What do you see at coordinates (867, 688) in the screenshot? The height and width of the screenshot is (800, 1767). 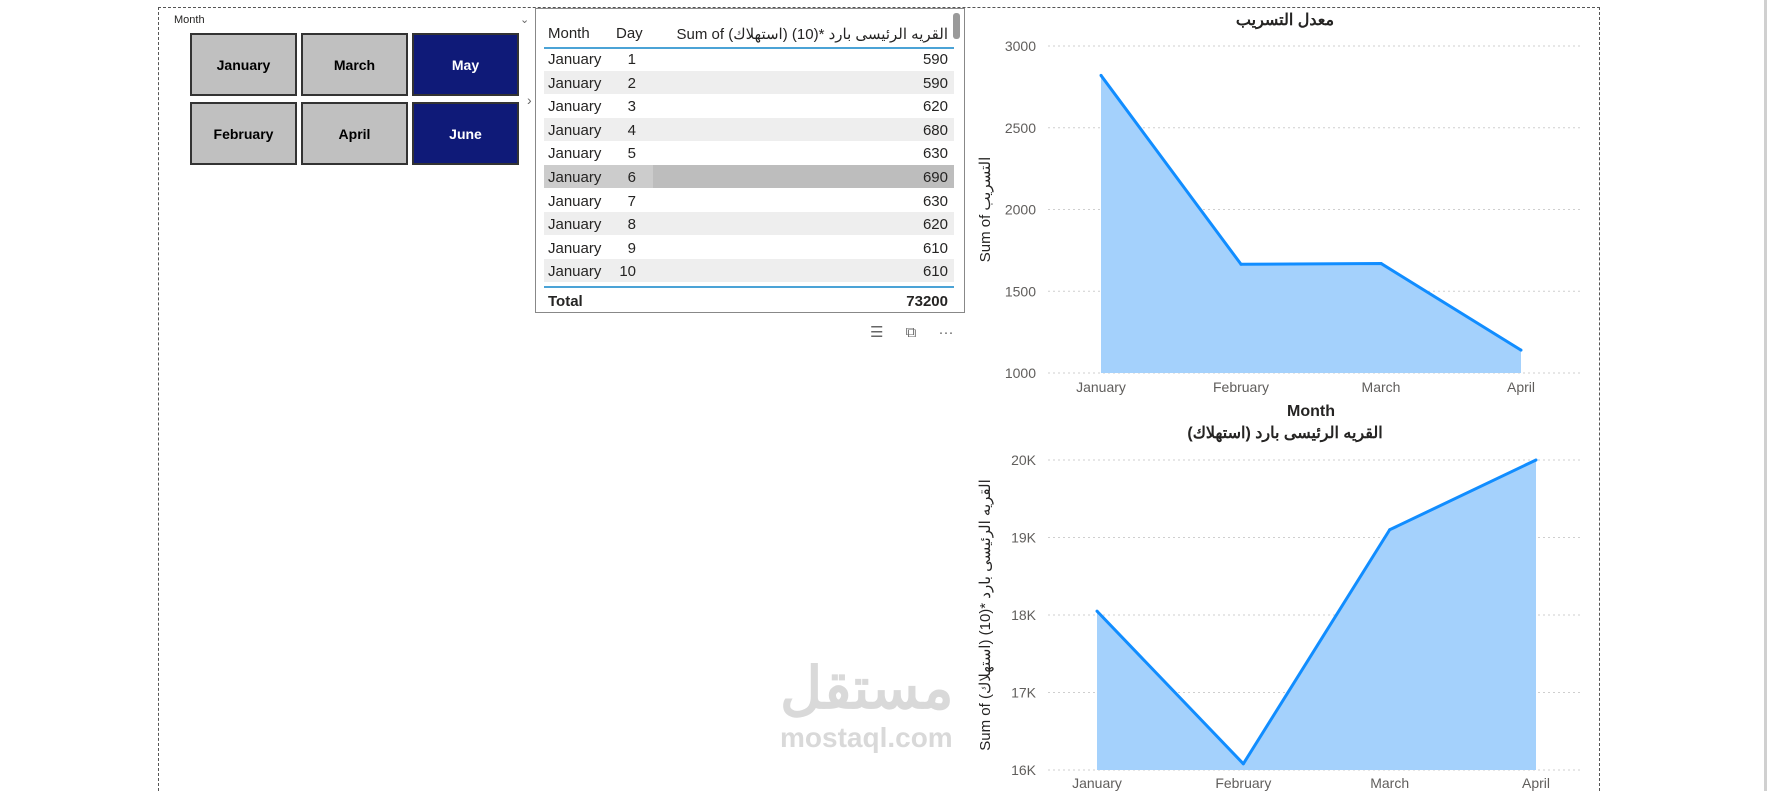 I see `watermark-arabic: مستقل` at bounding box center [867, 688].